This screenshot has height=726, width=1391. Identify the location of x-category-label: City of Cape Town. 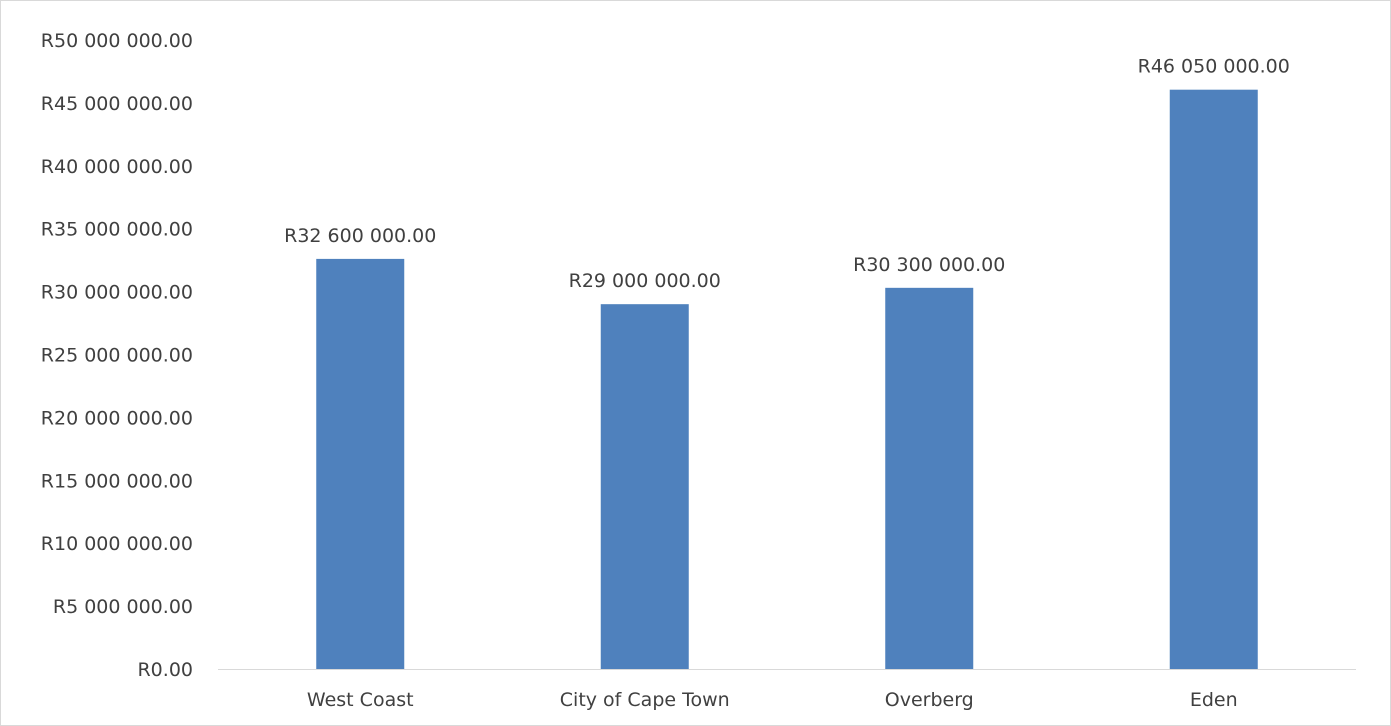
(645, 700).